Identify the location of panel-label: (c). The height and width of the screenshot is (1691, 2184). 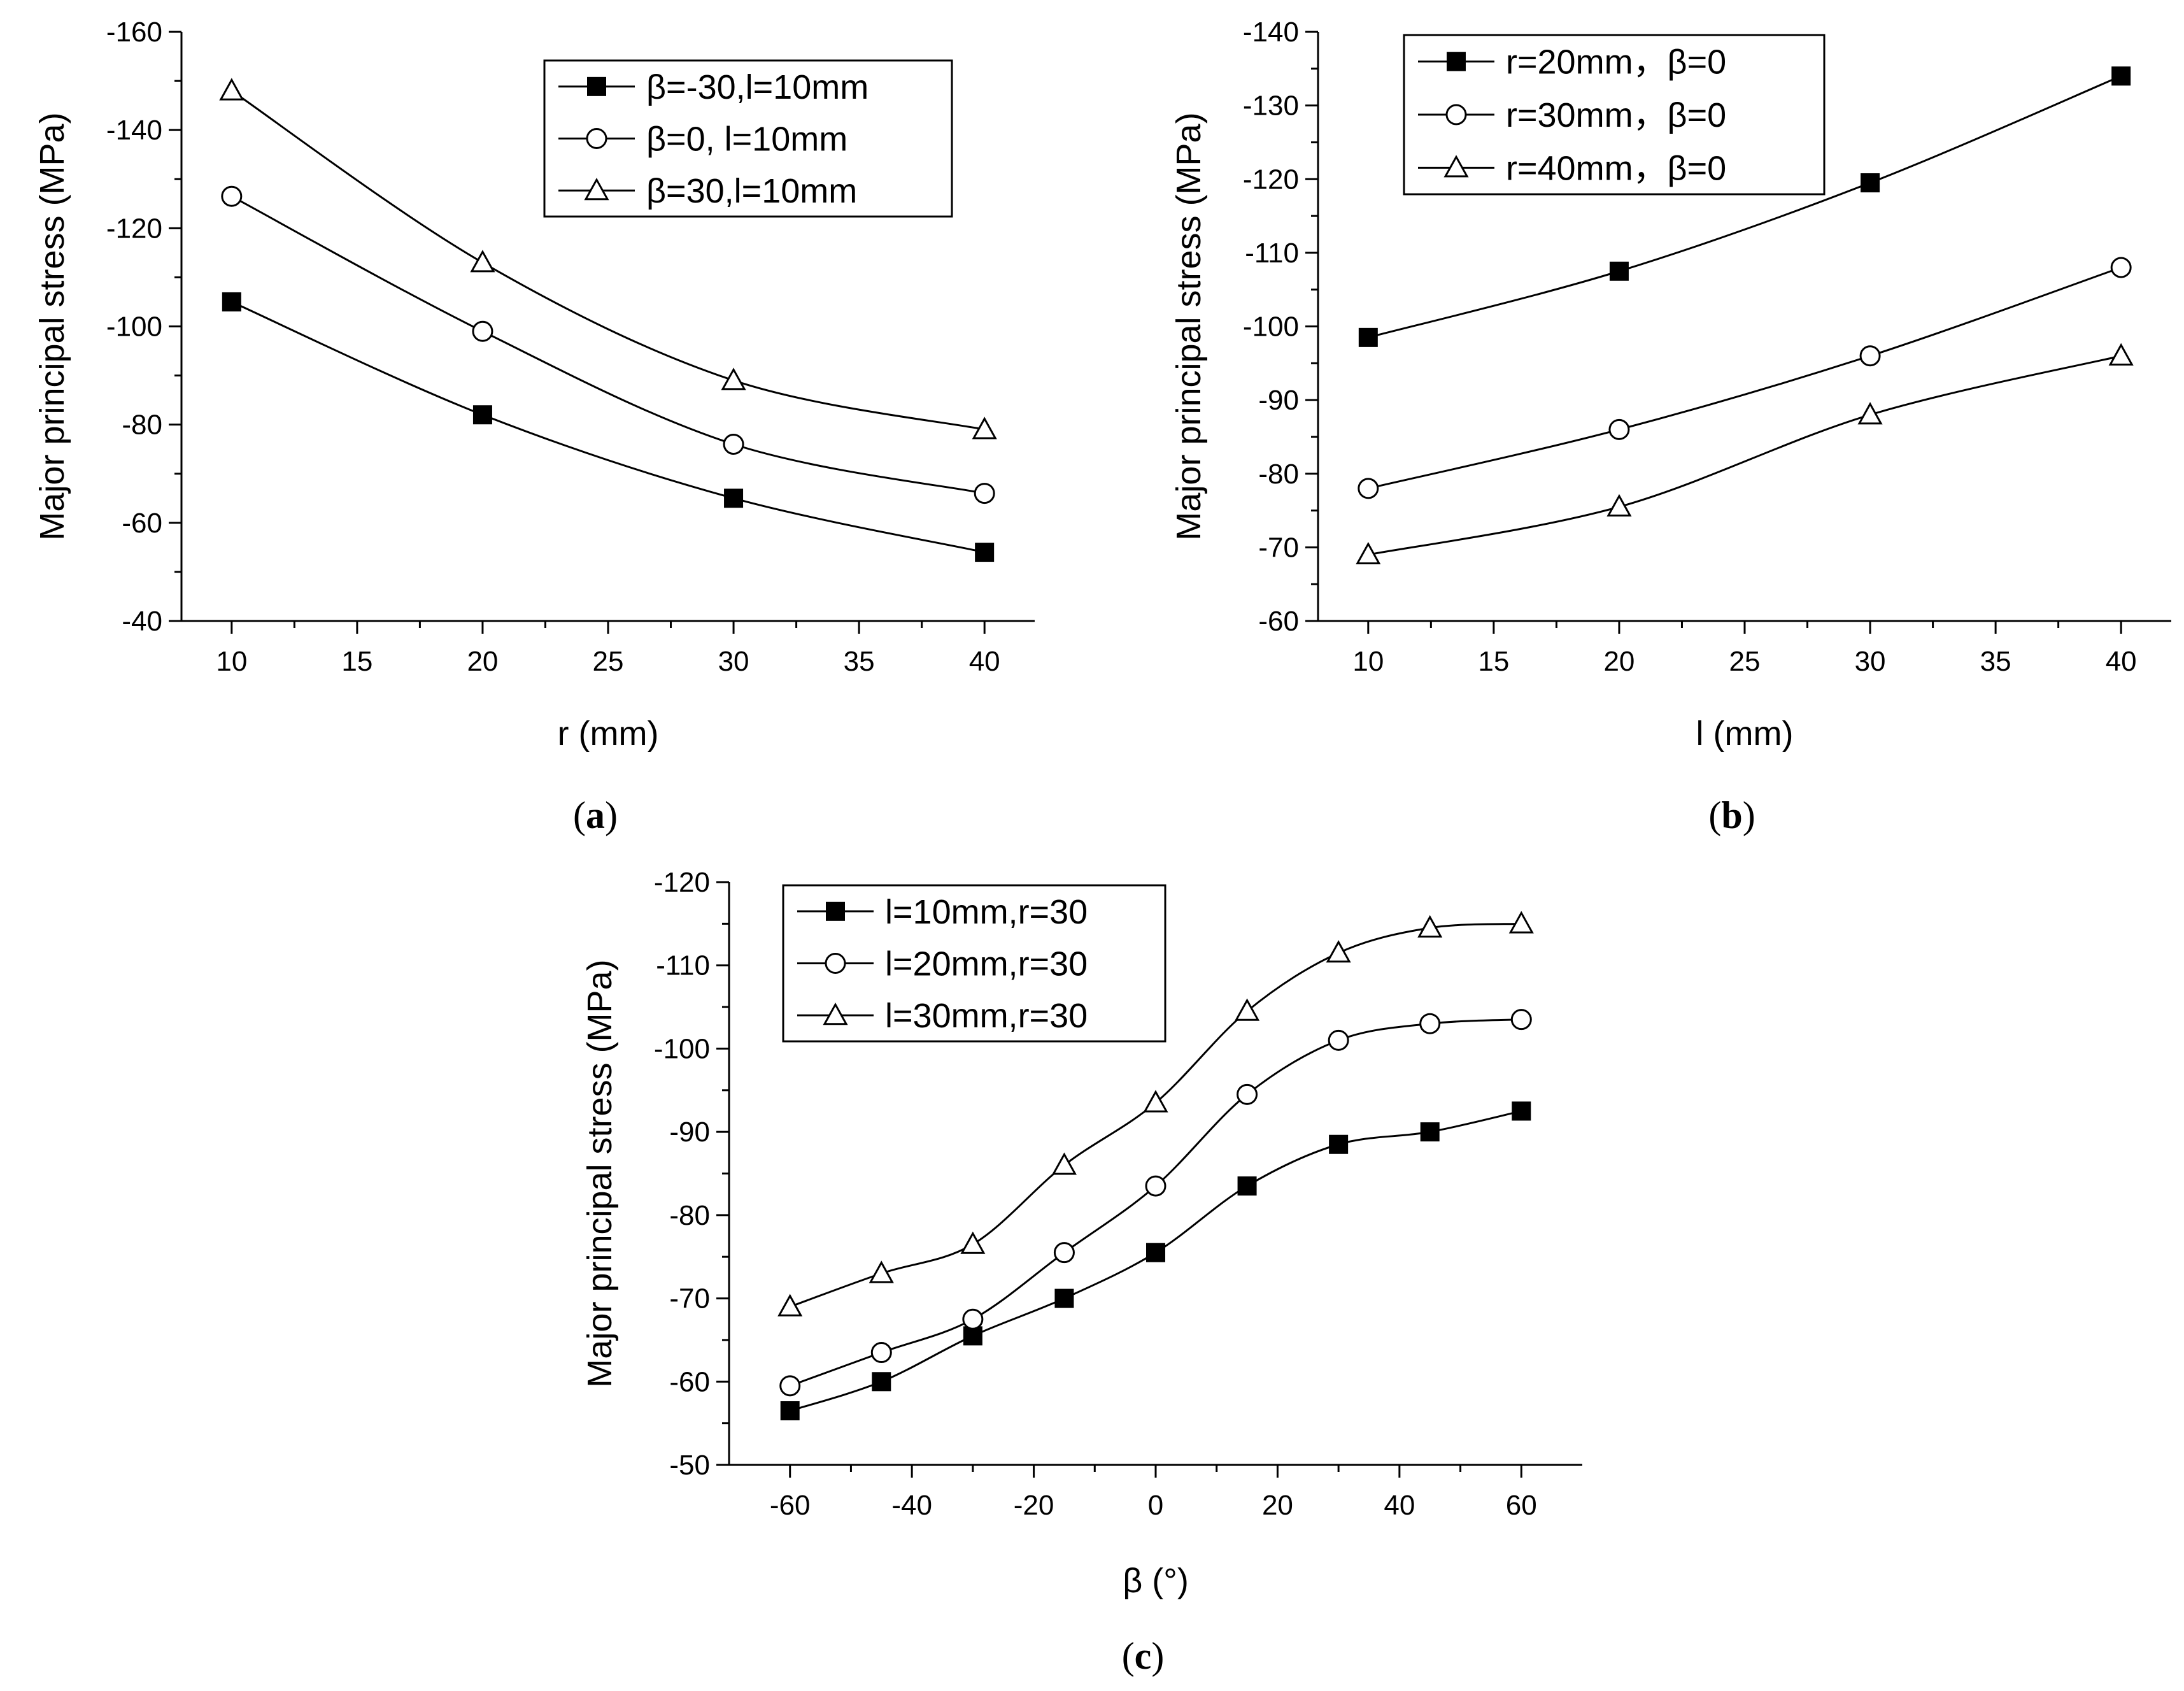
(1143, 1656).